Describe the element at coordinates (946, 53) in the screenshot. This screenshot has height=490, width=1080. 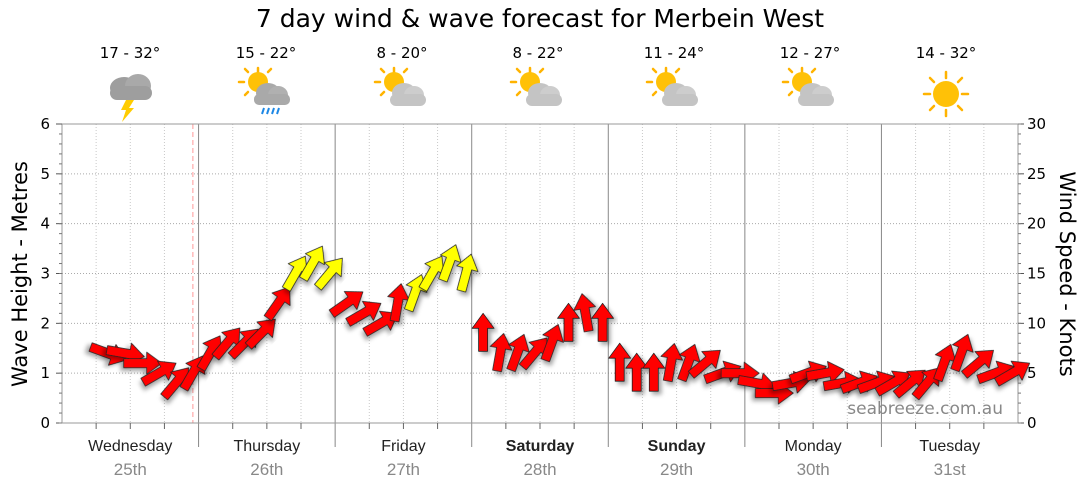
I see `temperature-range: 14 - 32°` at that location.